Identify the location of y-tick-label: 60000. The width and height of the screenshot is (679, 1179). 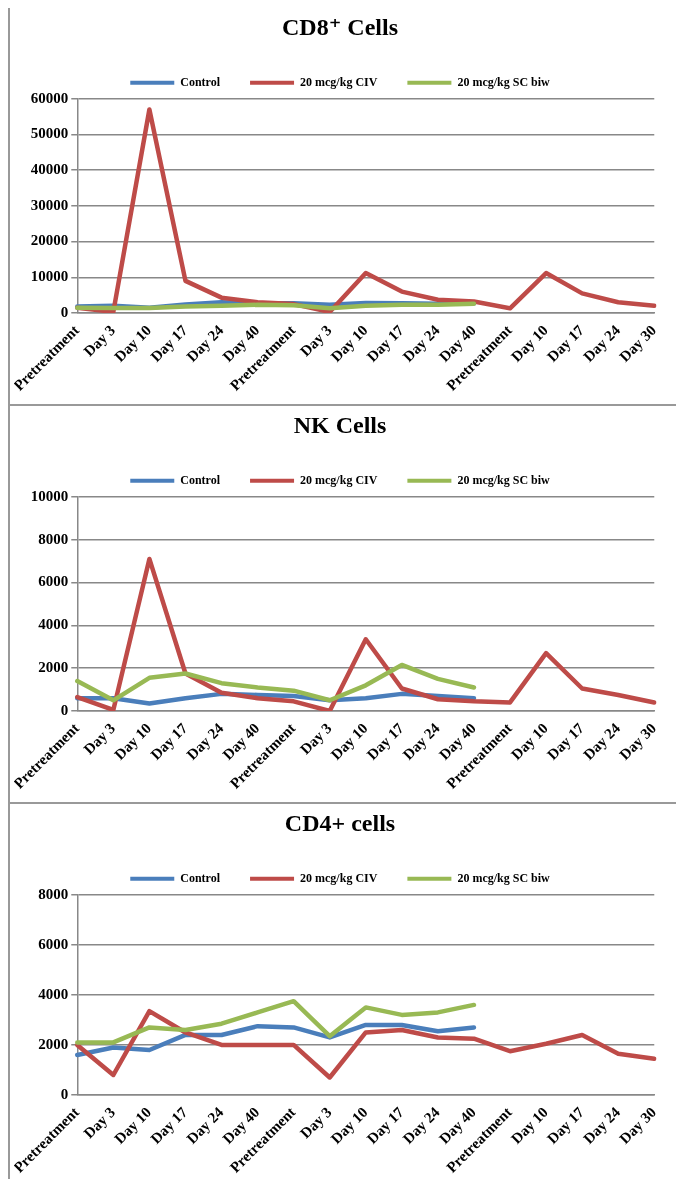
(49, 97).